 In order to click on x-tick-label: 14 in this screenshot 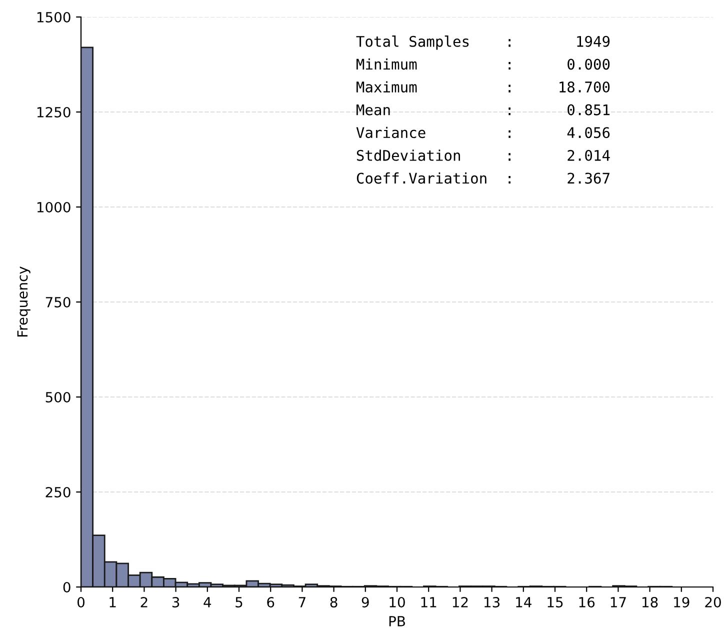, I will do `click(524, 602)`.